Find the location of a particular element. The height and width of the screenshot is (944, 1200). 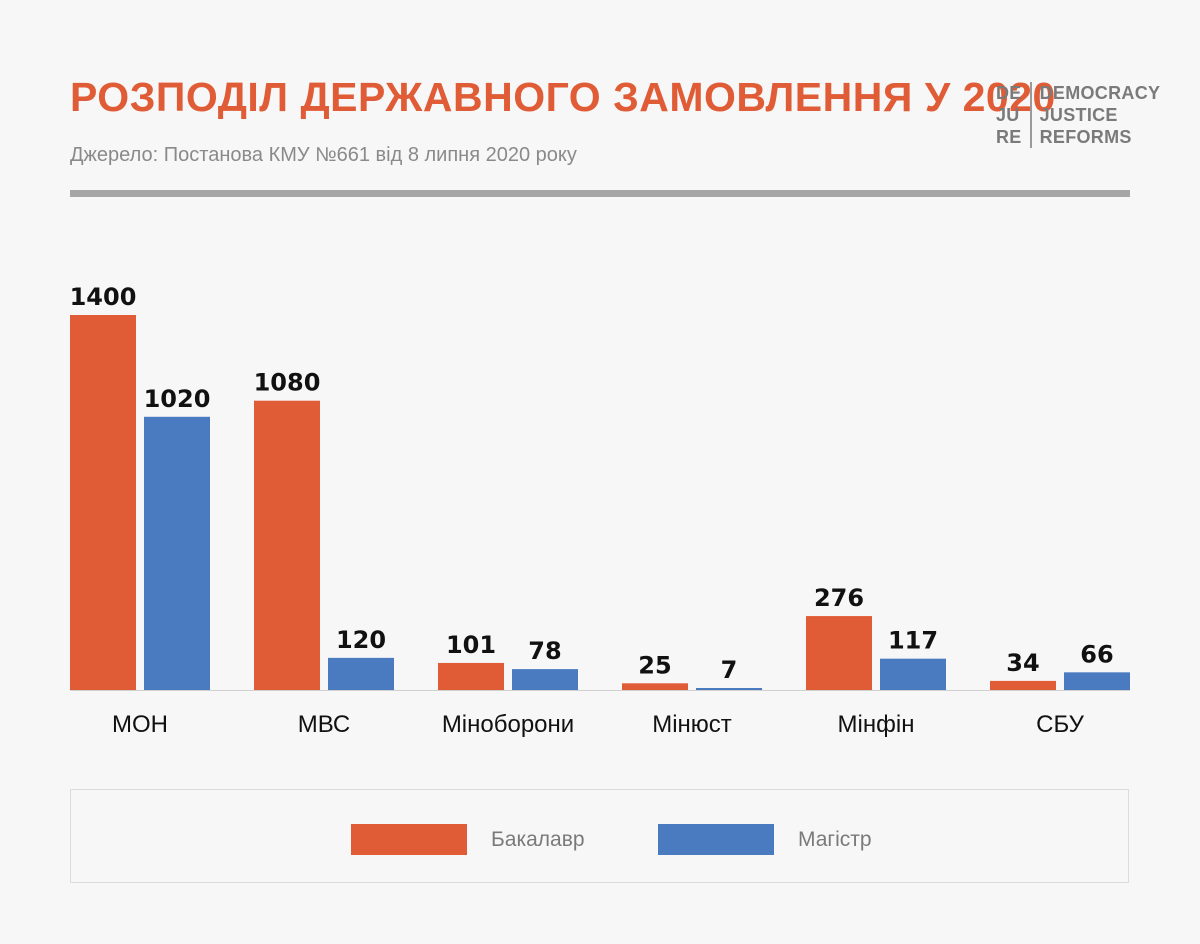

logo-right-line: JUSTICE is located at coordinates (1078, 115).